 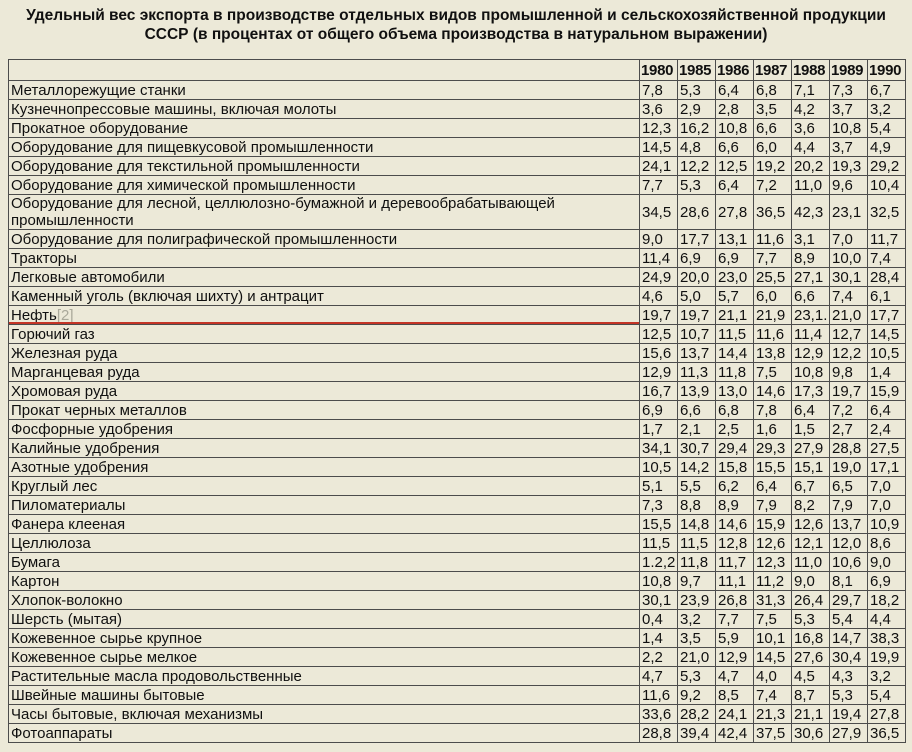 I want to click on product-label: Круглый лес, so click(x=54, y=486).